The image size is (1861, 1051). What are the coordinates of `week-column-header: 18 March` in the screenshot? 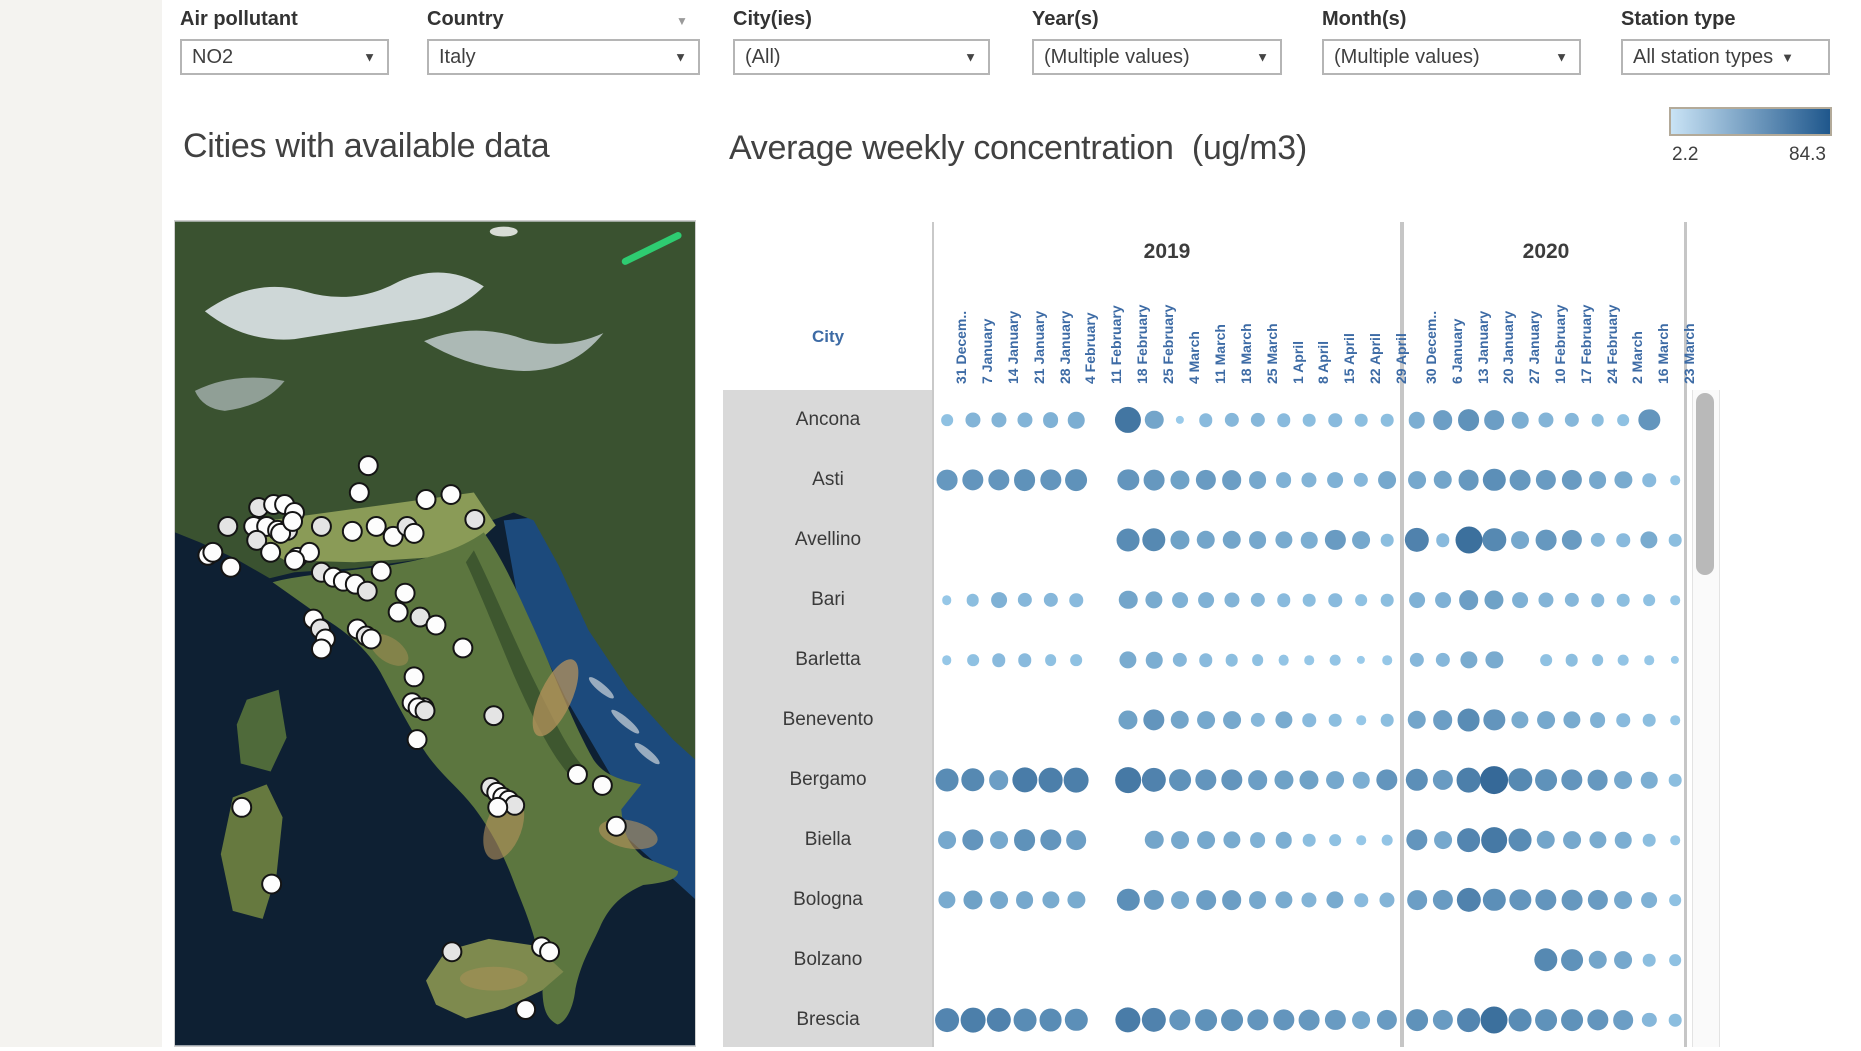 It's located at (1245, 353).